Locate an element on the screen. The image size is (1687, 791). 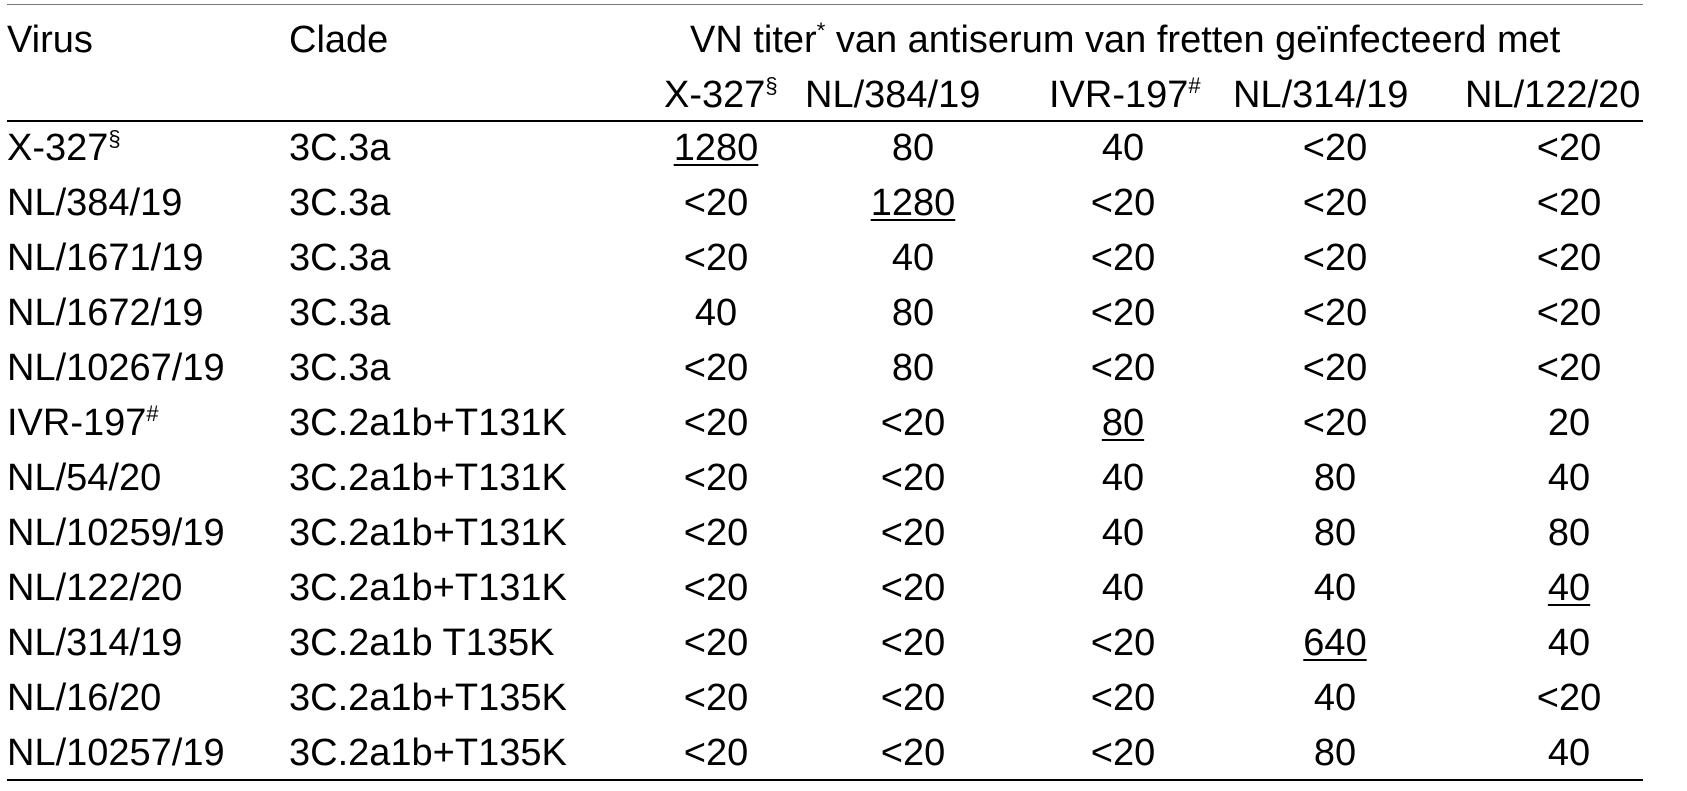
row-virus: NL/16/20 is located at coordinates (84, 698).